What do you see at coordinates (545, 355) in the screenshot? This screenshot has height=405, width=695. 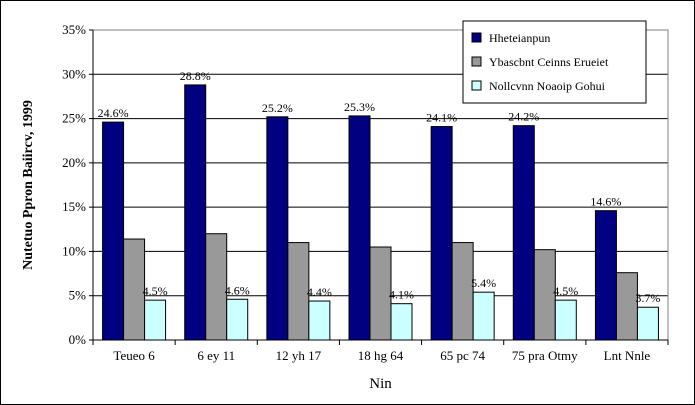 I see `x-tick-label: 75 pra Otmy` at bounding box center [545, 355].